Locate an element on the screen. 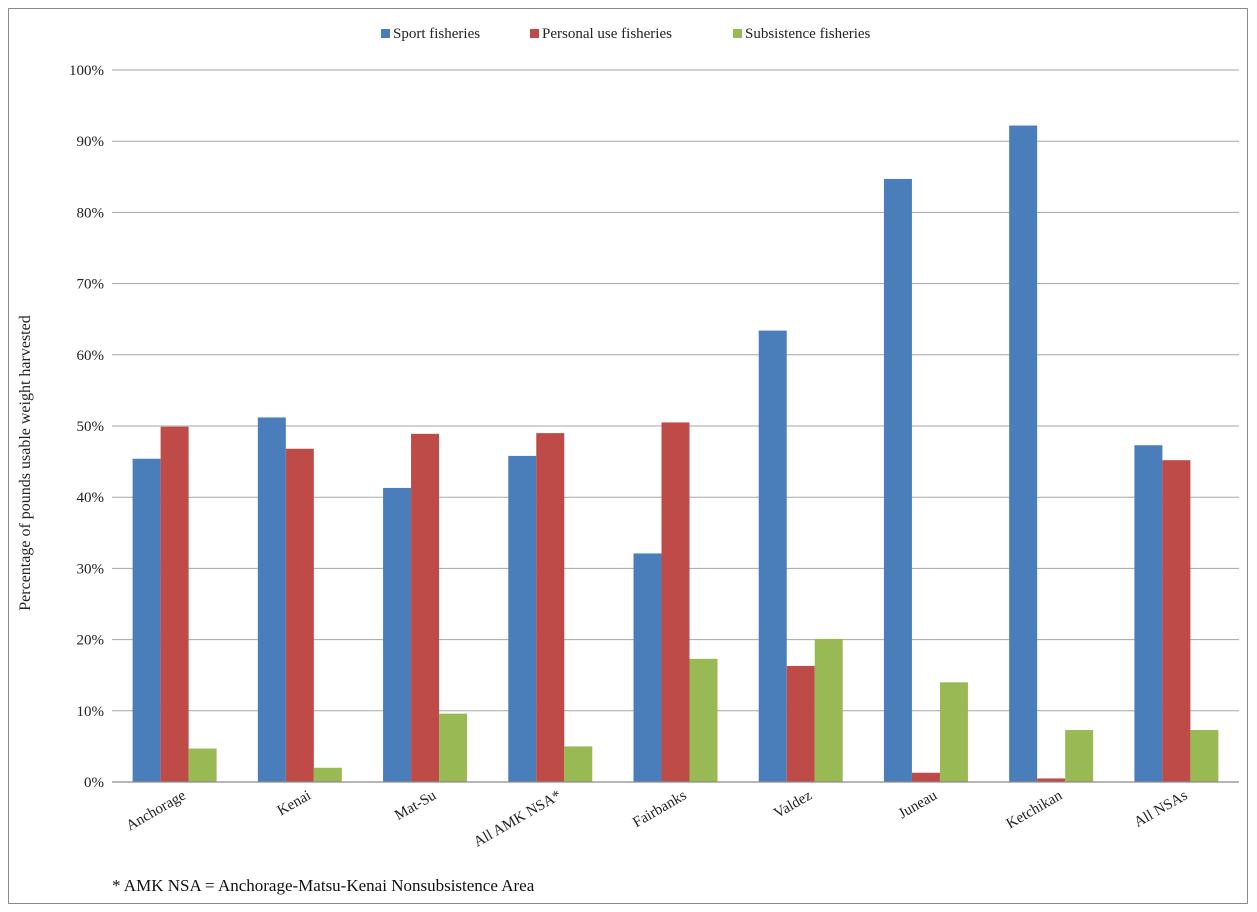  y-tick-label: 30% is located at coordinates (91, 569).